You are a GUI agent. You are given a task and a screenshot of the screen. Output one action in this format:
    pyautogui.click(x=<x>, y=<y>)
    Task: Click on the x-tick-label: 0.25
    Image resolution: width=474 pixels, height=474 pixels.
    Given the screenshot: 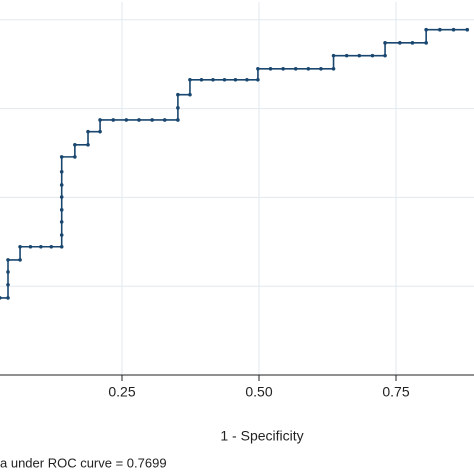 What is the action you would take?
    pyautogui.click(x=121, y=392)
    